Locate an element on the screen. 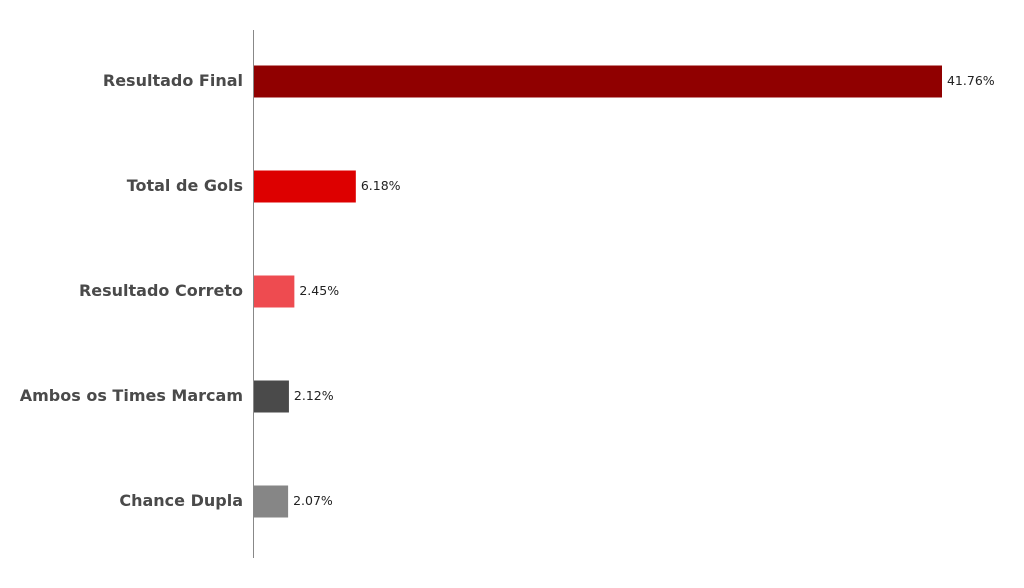 This screenshot has width=1024, height=588. category-label: Chance Dupla is located at coordinates (181, 500).